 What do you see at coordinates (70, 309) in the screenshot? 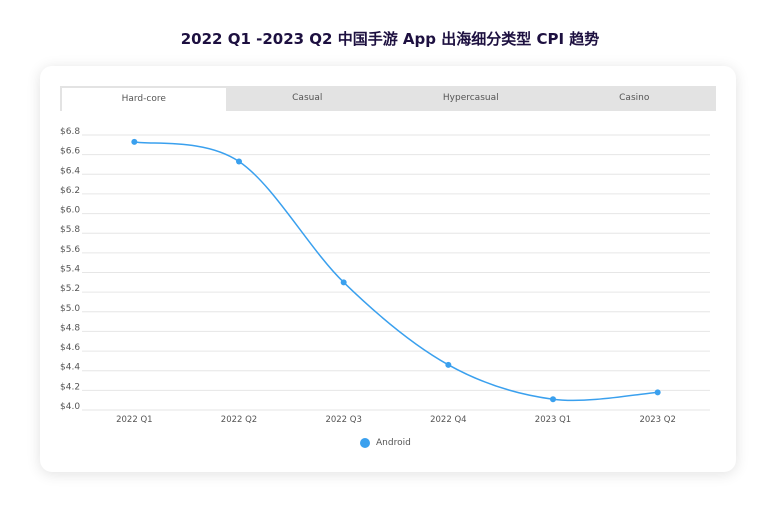
I see `y-tick-label: $5.0` at bounding box center [70, 309].